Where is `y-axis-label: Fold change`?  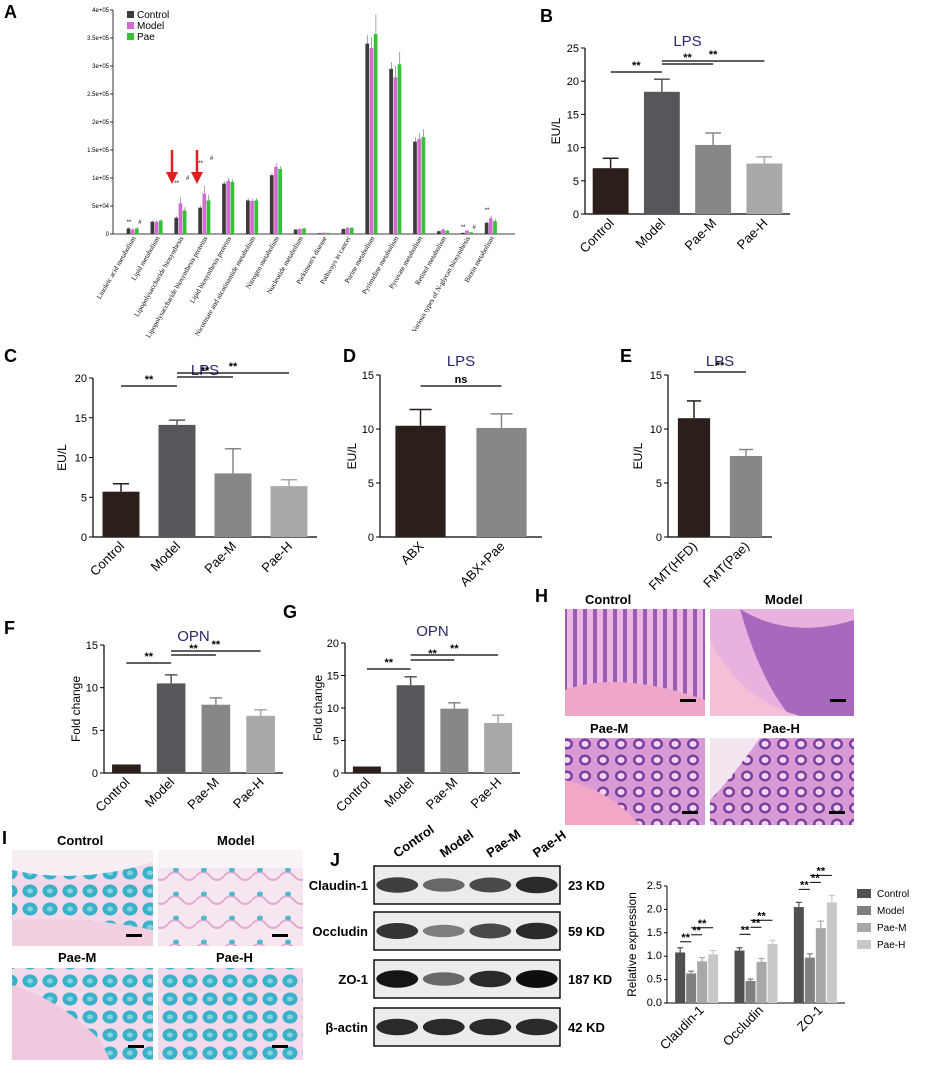 y-axis-label: Fold change is located at coordinates (76, 709).